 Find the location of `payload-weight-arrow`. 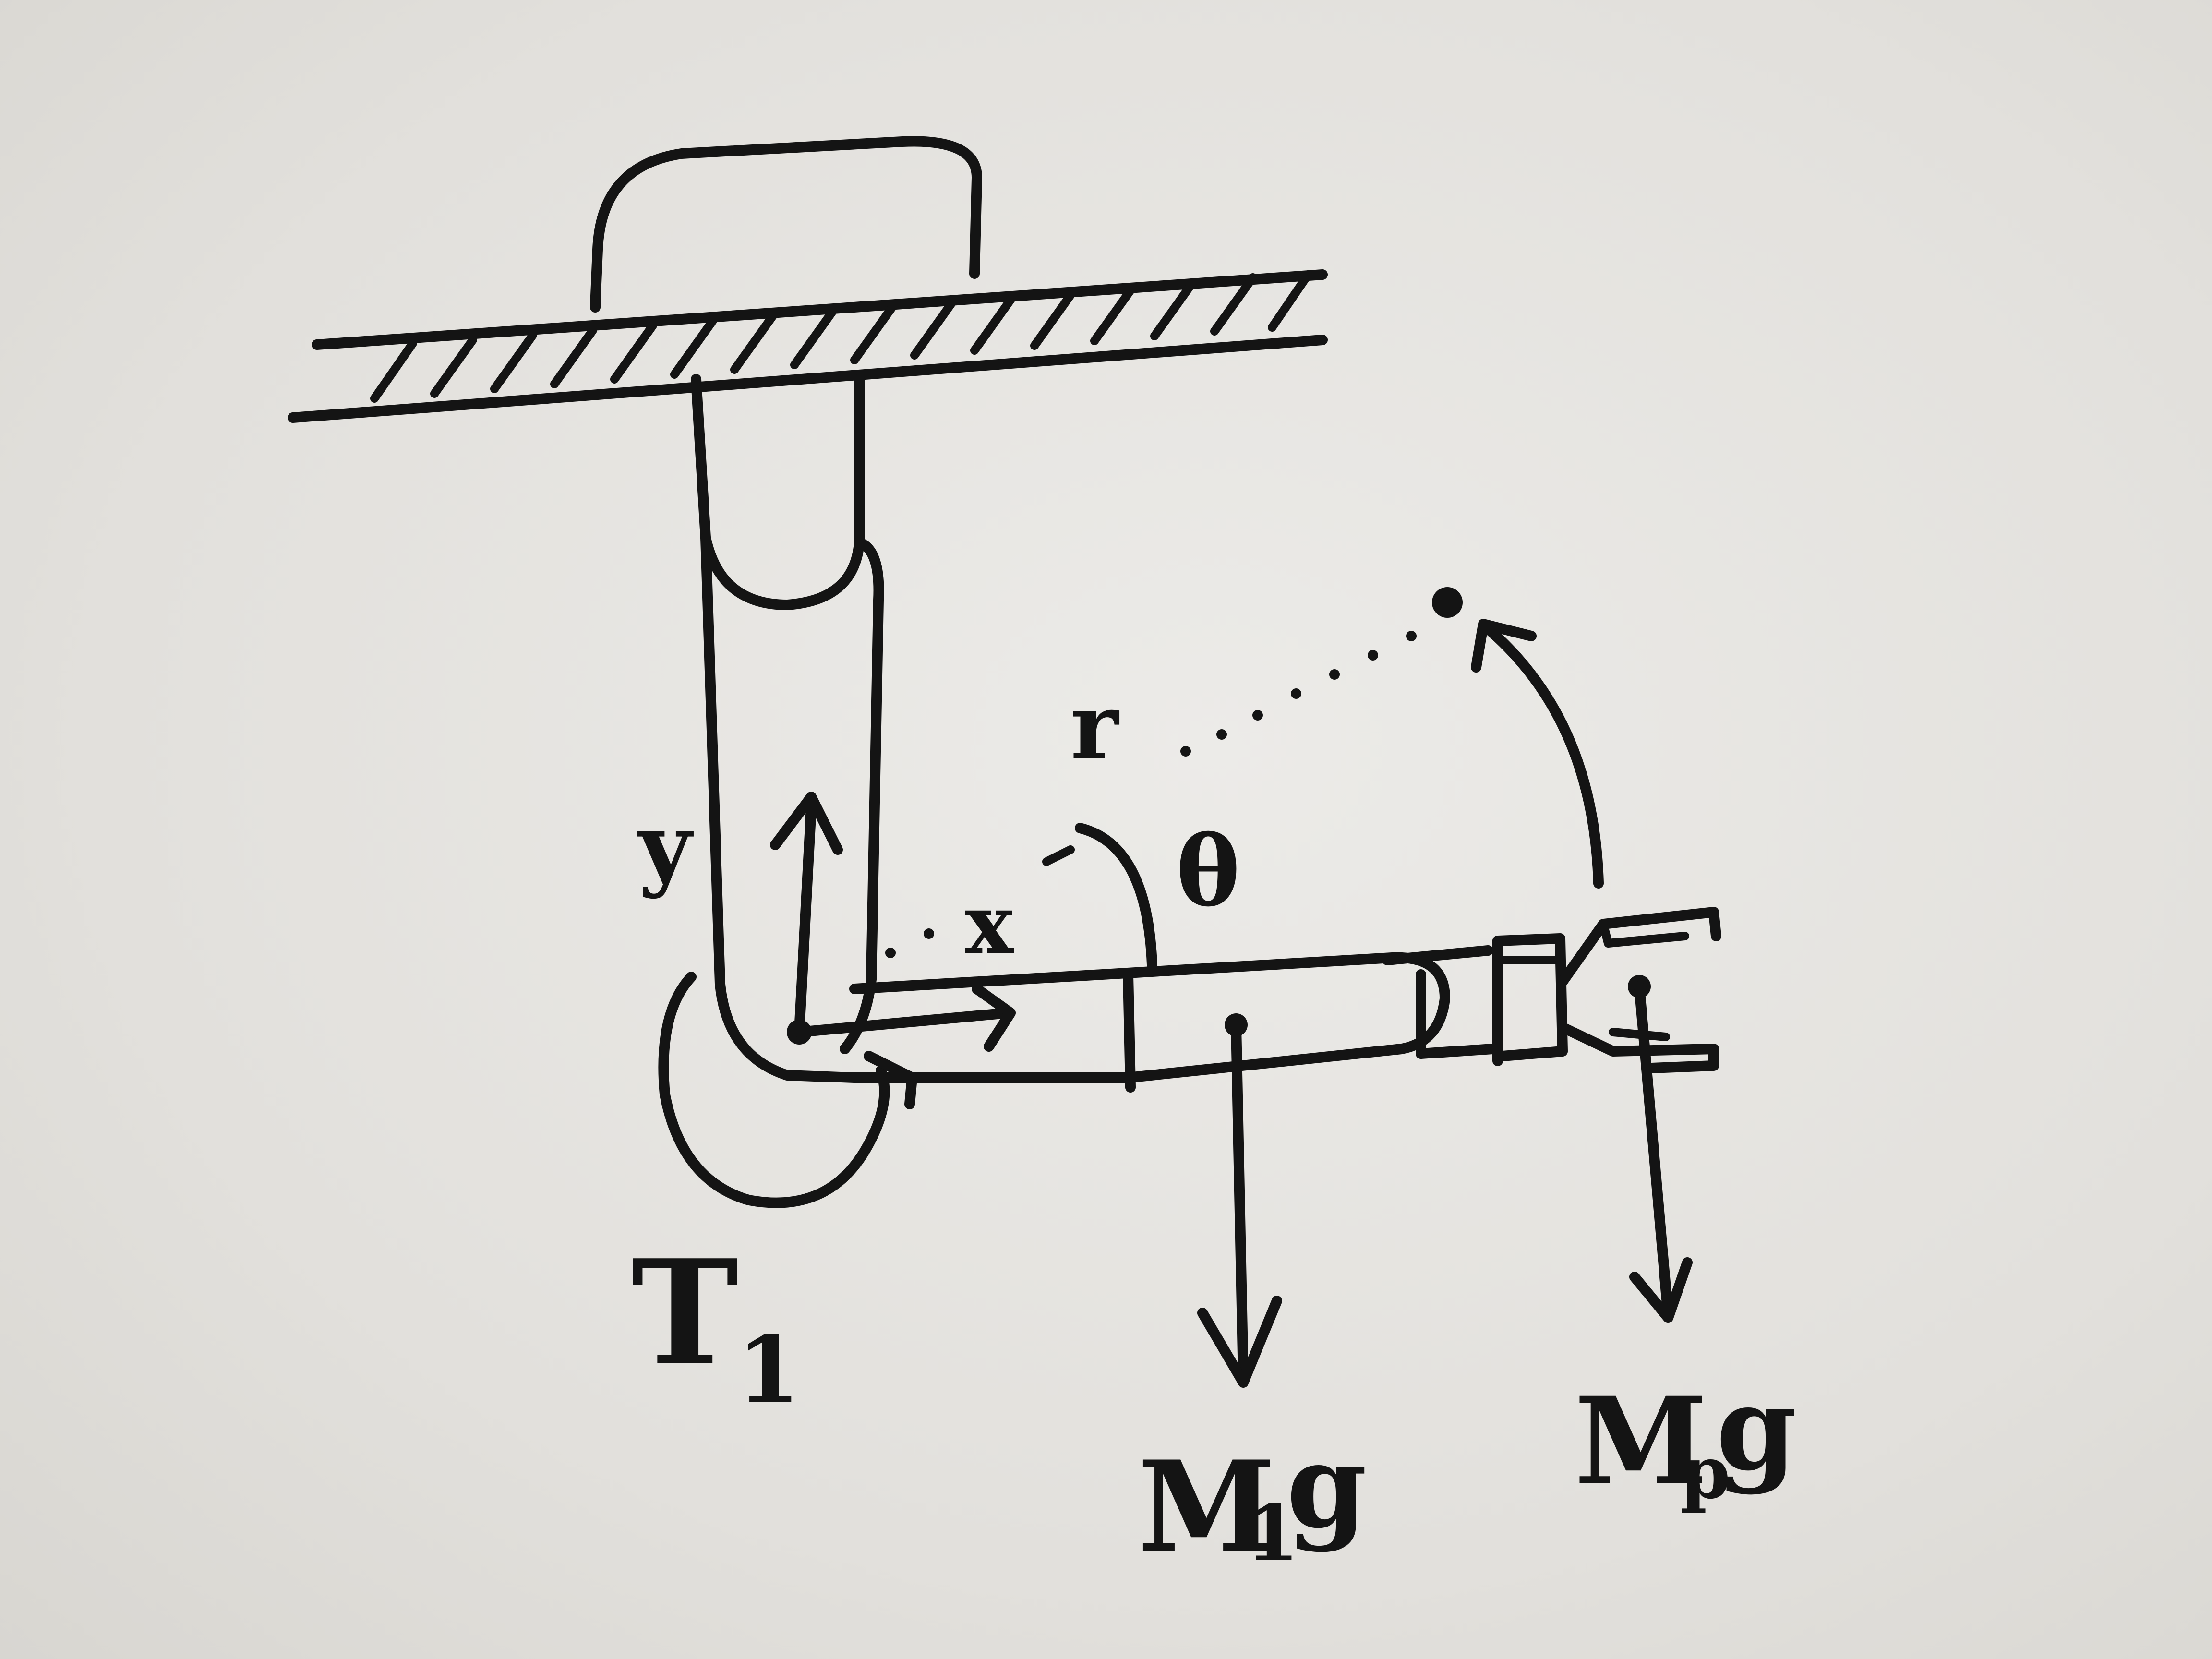

payload-weight-arrow is located at coordinates (1660, 1149).